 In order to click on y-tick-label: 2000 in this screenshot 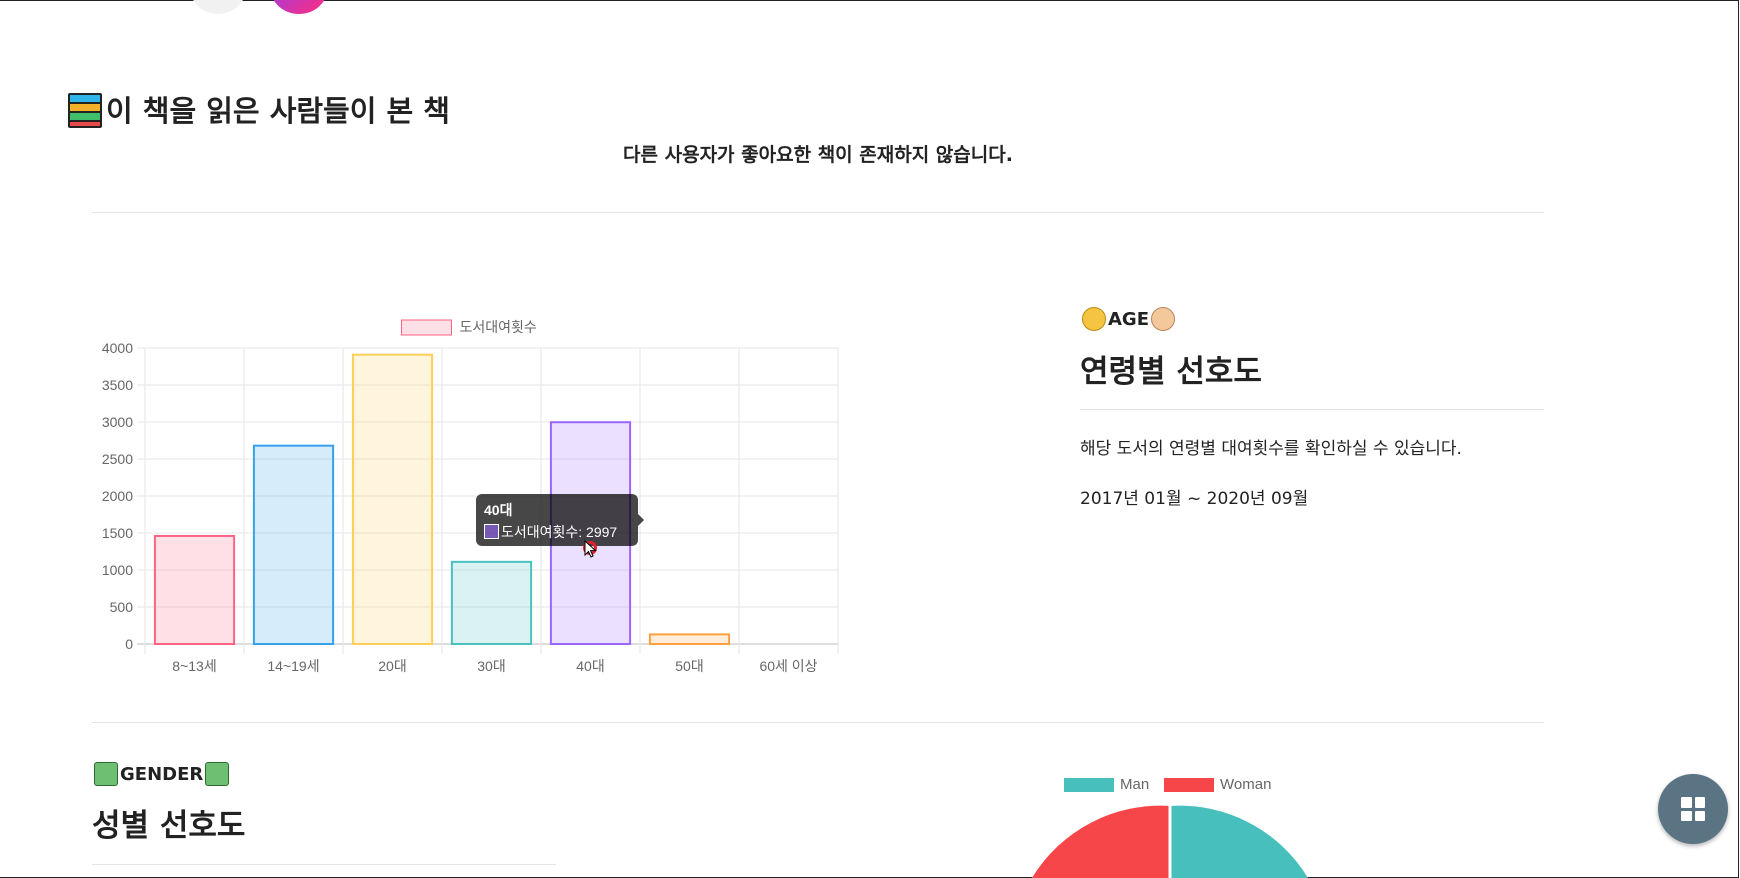, I will do `click(117, 496)`.